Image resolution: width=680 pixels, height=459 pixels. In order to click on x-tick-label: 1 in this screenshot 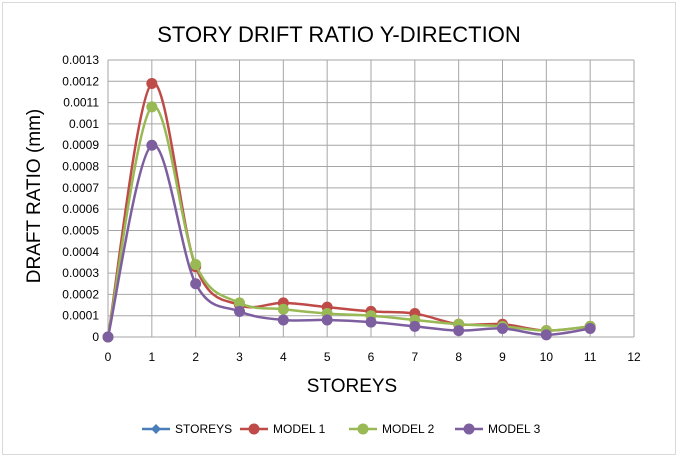, I will do `click(151, 357)`.